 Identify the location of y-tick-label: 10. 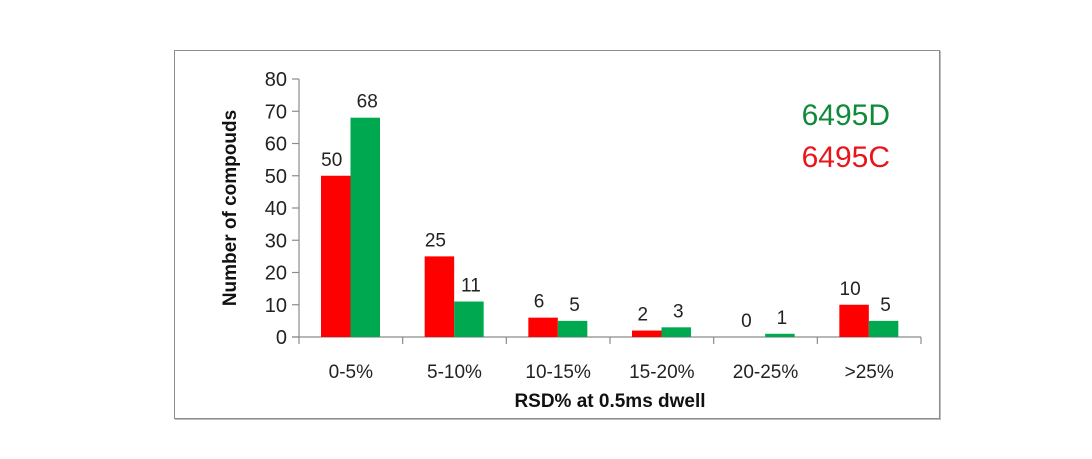
(276, 306).